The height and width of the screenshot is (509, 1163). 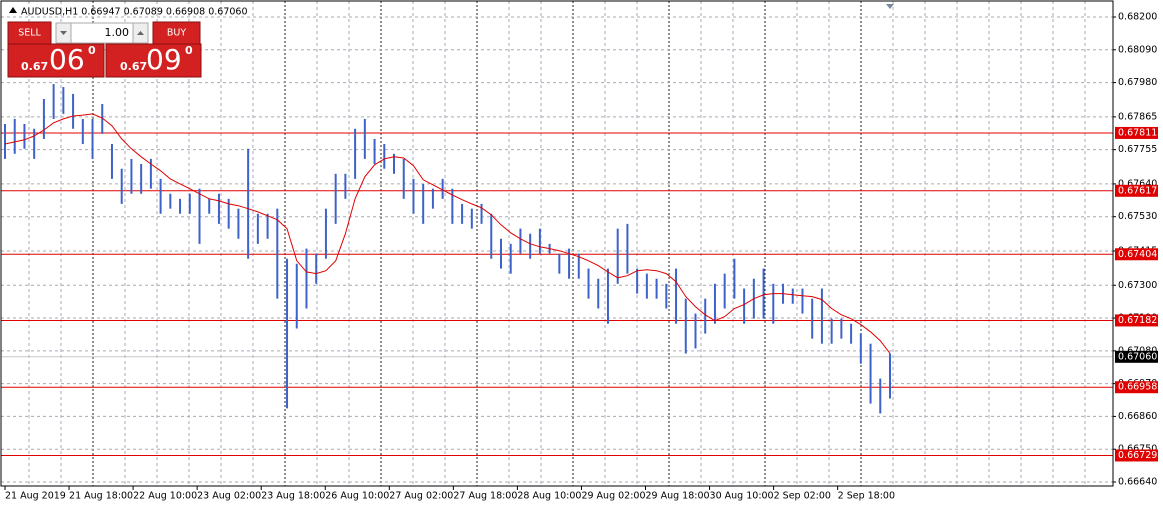 I want to click on down-arrow, so click(x=63, y=33).